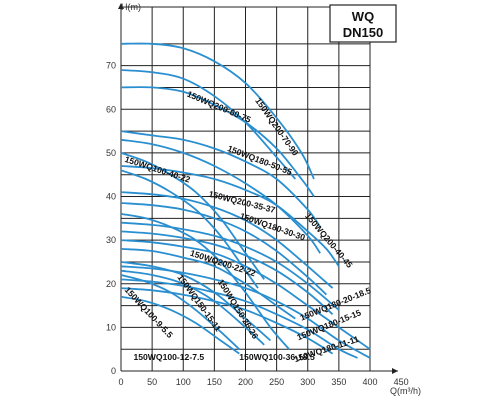 Image resolution: width=500 pixels, height=405 pixels. What do you see at coordinates (152, 382) in the screenshot?
I see `x-tick-label: 50` at bounding box center [152, 382].